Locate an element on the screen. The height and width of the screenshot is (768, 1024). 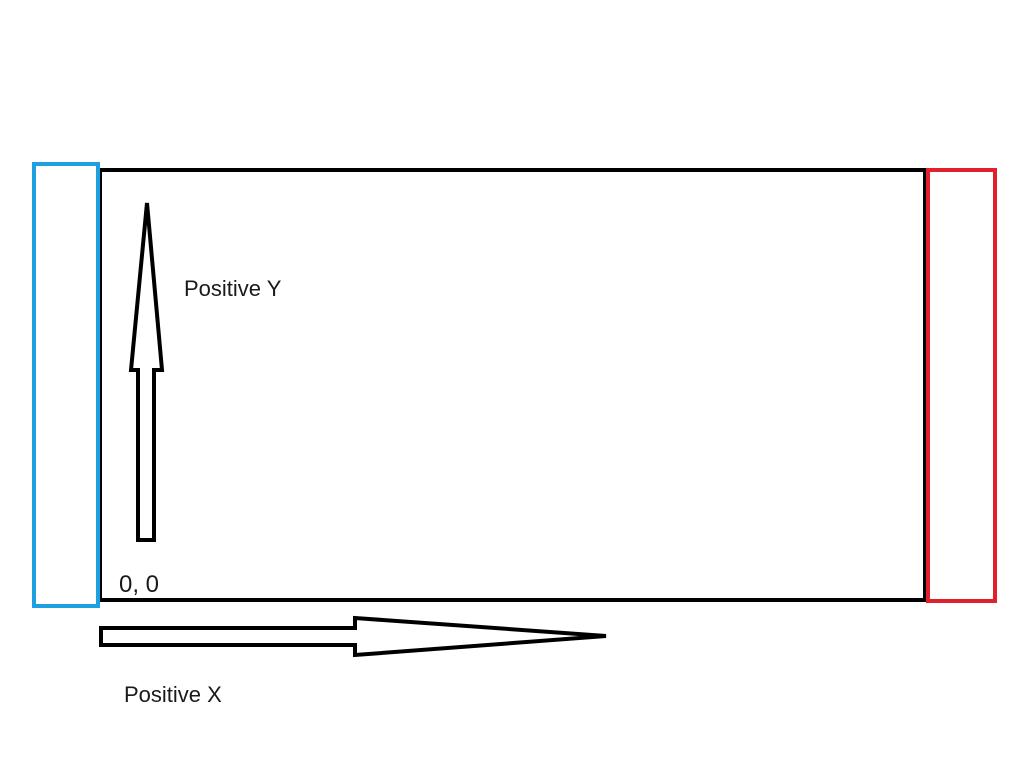
positive-y-label: Positive Y is located at coordinates (233, 288).